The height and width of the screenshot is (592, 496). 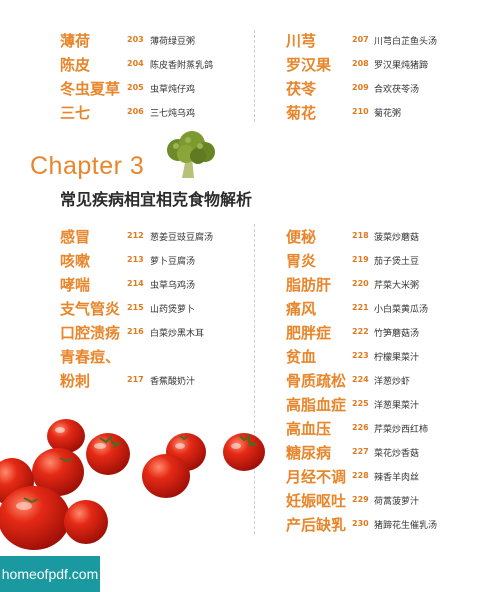 What do you see at coordinates (135, 63) in the screenshot?
I see `entry-page-number: 204` at bounding box center [135, 63].